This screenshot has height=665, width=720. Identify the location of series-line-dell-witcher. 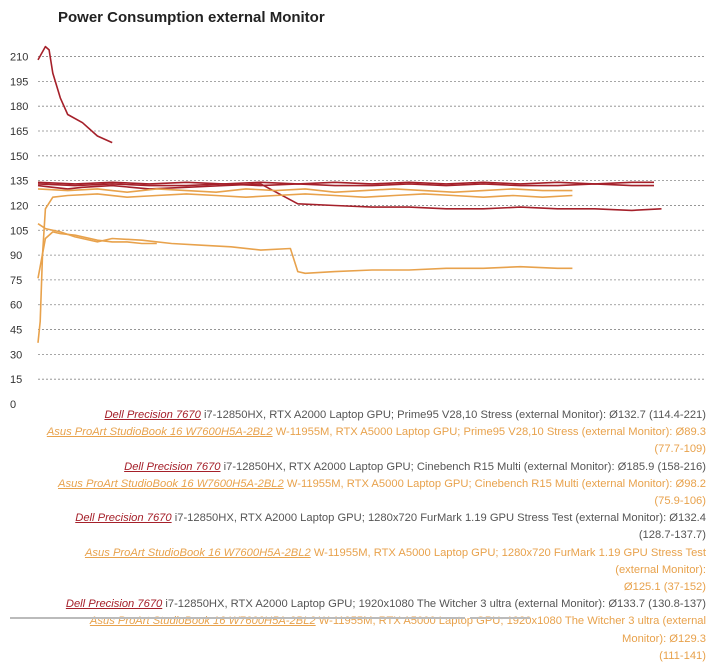
(345, 183).